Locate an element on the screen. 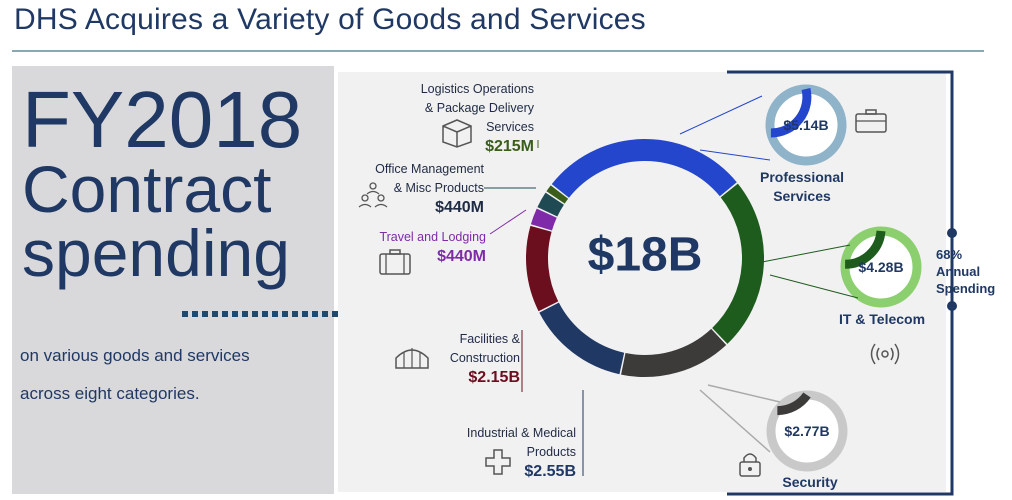  label-it: IT & Telecom is located at coordinates (882, 319).